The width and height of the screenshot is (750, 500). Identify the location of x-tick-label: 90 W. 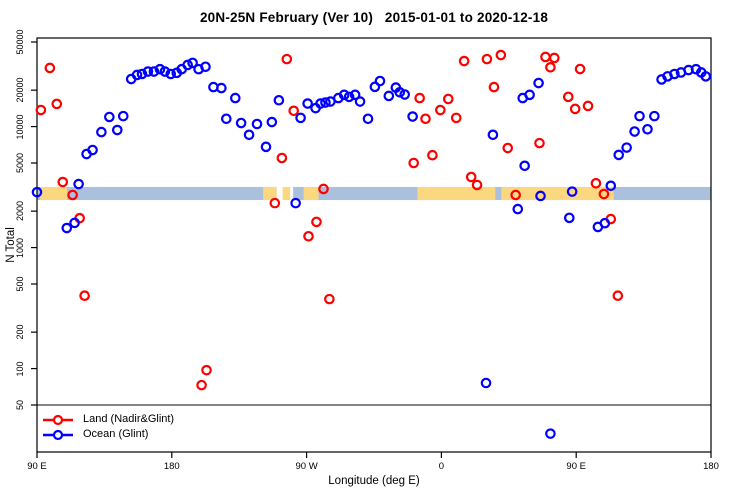
(306, 466).